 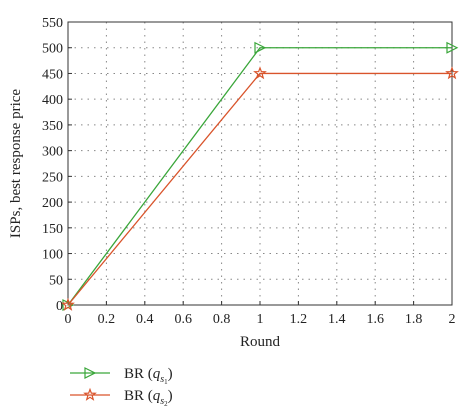 I want to click on x-tick-label: 1.8, so click(x=414, y=319).